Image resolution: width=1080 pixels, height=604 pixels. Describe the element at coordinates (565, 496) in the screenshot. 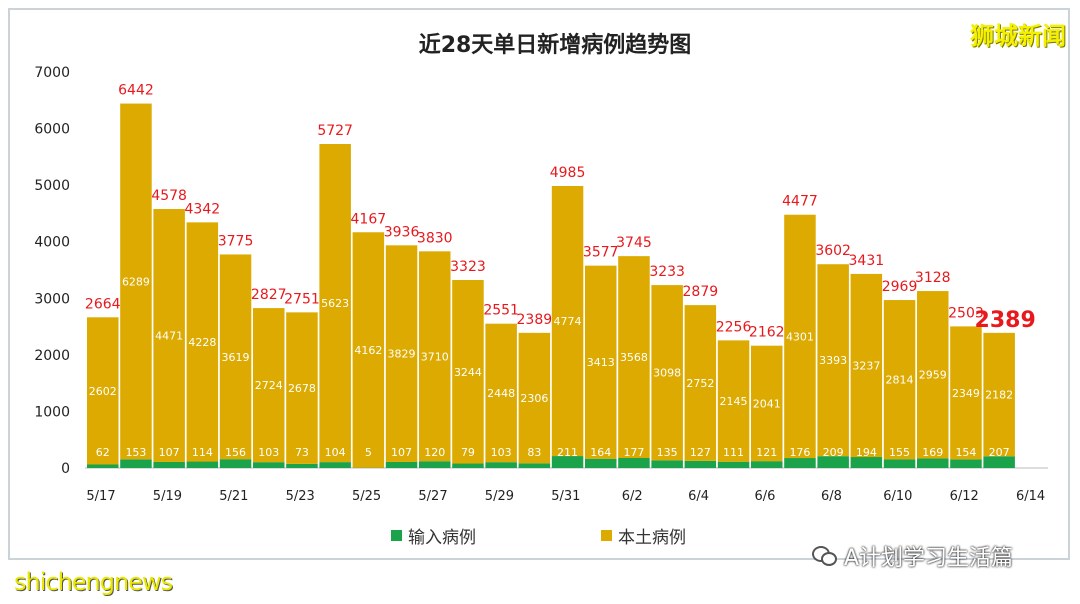

I see `x-tick-label: 5/31` at that location.